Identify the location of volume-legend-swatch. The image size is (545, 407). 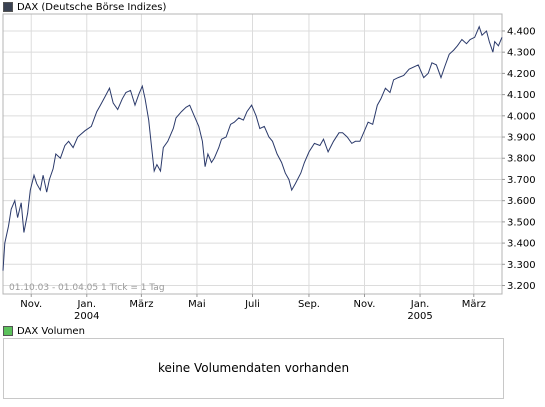
(8, 331).